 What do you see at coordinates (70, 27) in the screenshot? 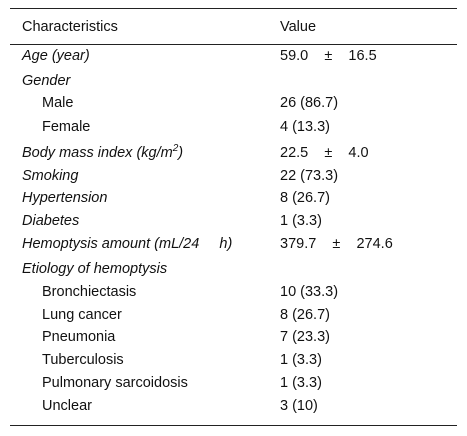
I see `header-cell: Characteristics` at bounding box center [70, 27].